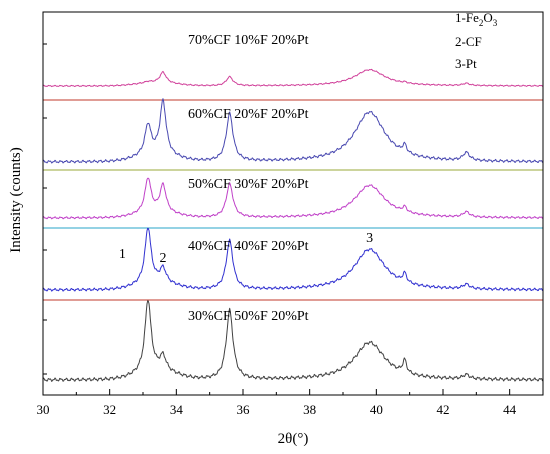 The image size is (550, 454). Describe the element at coordinates (510, 409) in the screenshot. I see `x-tick-label: 44` at that location.